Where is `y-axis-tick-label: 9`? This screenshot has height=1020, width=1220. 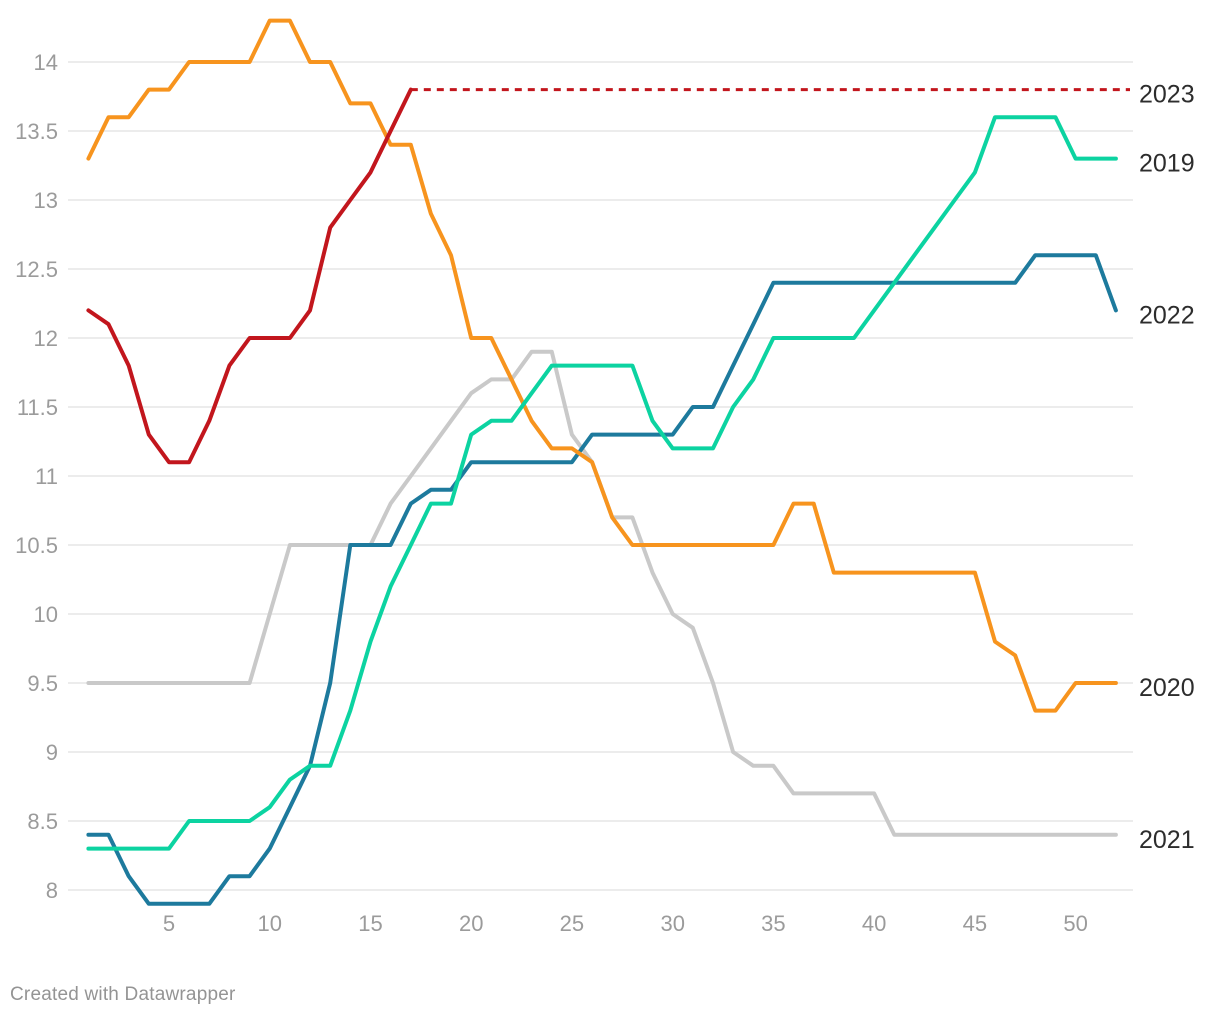
y-axis-tick-label: 9 is located at coordinates (52, 752).